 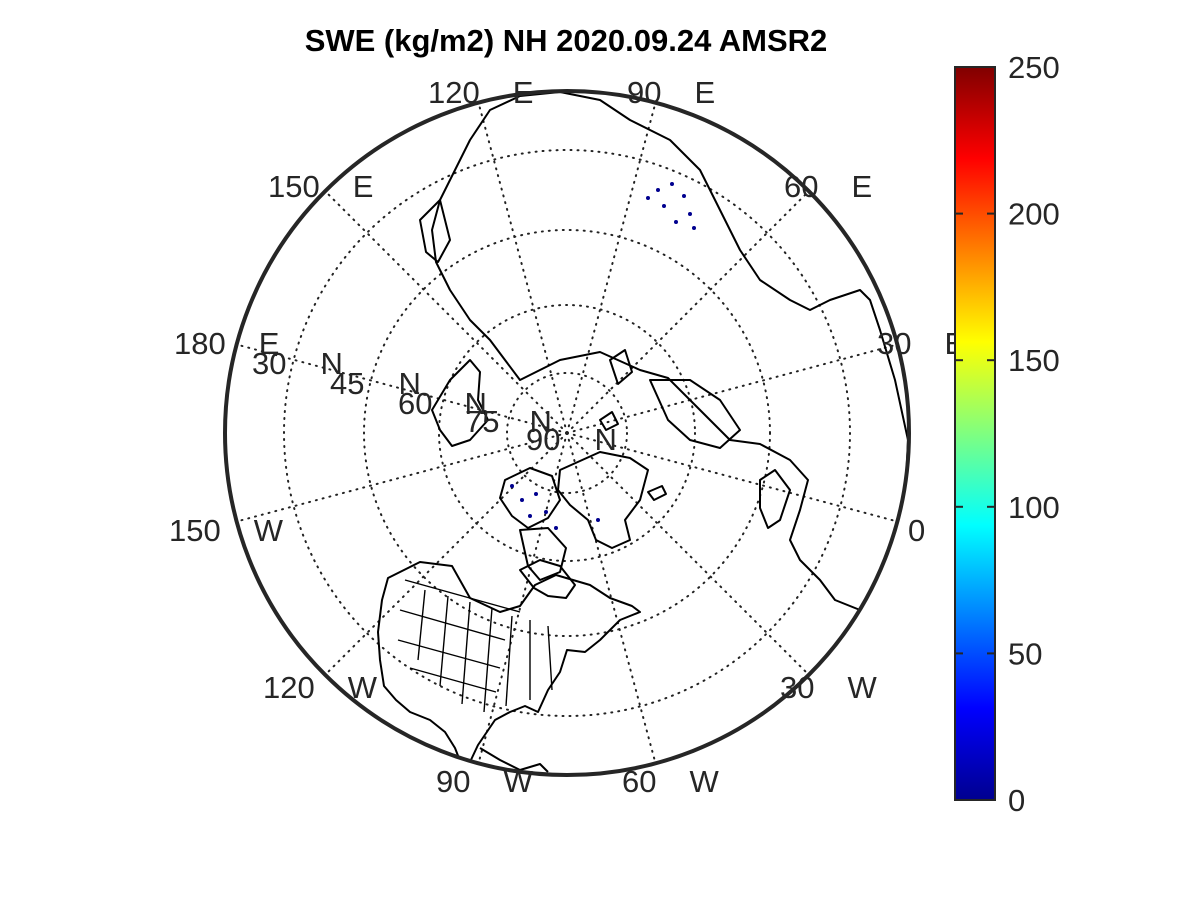 What do you see at coordinates (1034, 360) in the screenshot?
I see `colorbar-tick-label: 150` at bounding box center [1034, 360].